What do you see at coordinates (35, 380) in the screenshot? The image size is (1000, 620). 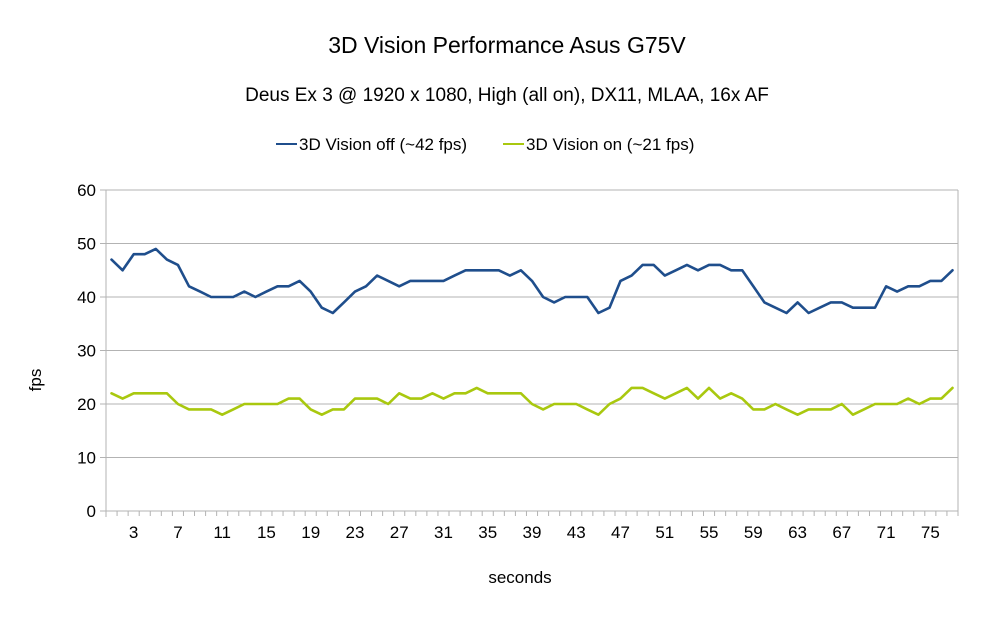 I see `y-axis-label: fps` at bounding box center [35, 380].